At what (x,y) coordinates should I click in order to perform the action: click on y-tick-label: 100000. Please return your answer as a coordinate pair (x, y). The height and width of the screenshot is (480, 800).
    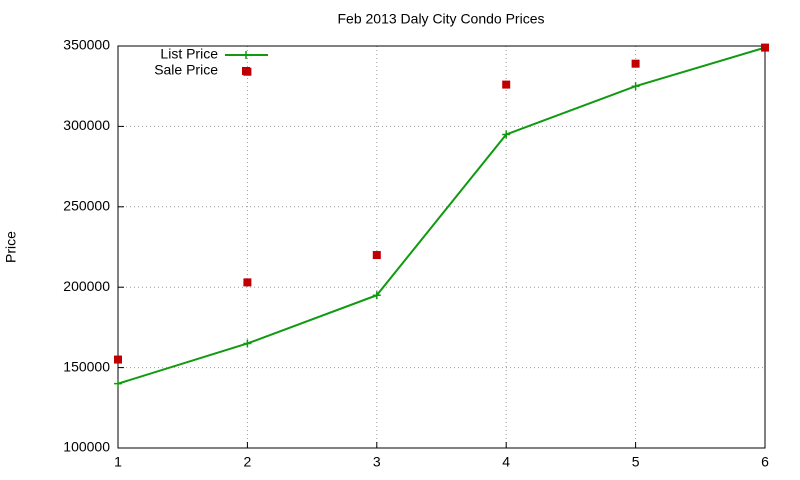
    Looking at the image, I should click on (86, 447).